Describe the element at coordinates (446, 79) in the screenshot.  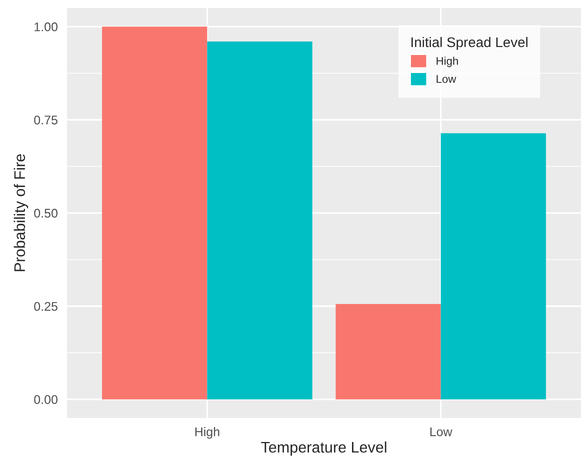
I see `legend-label: Low` at that location.